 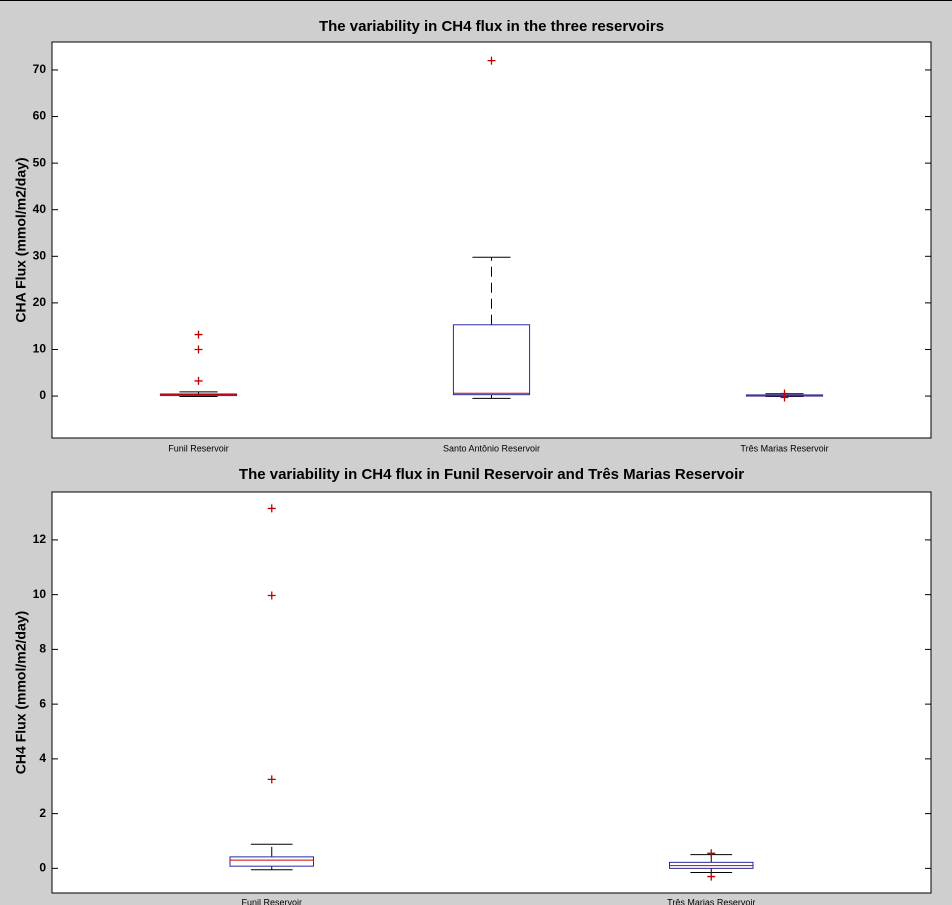 What do you see at coordinates (42, 758) in the screenshot?
I see `y-tick-label: 4` at bounding box center [42, 758].